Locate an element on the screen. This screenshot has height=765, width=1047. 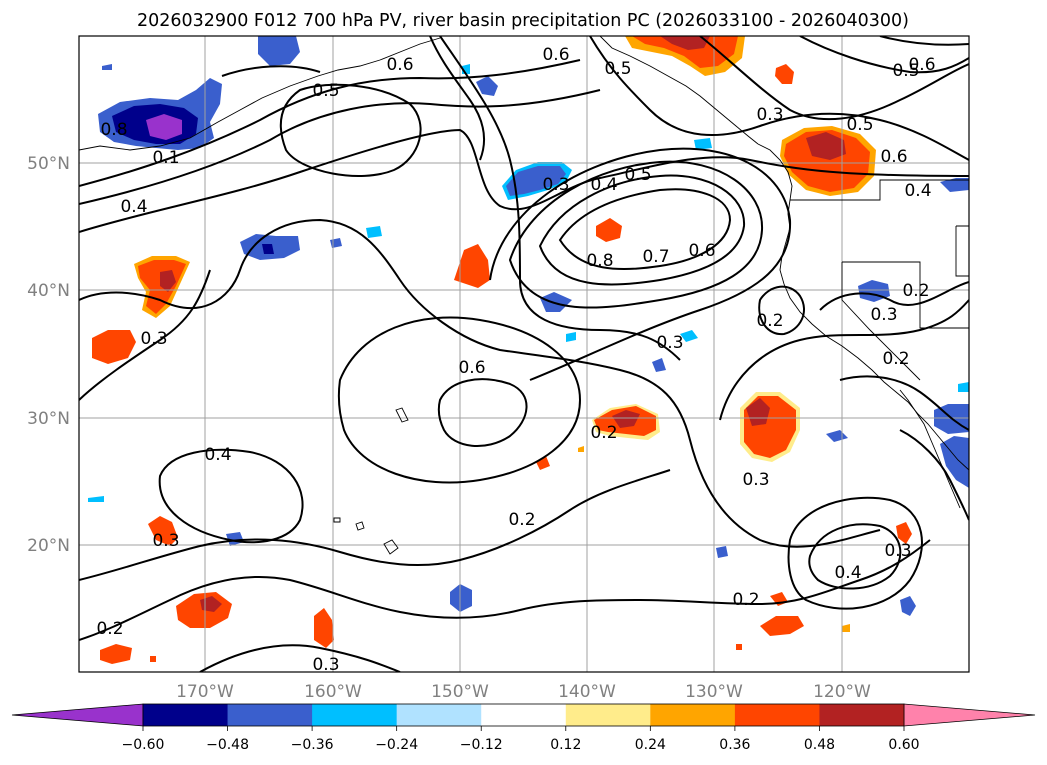
colorbar-tick-label: 0.36 is located at coordinates (734, 745).